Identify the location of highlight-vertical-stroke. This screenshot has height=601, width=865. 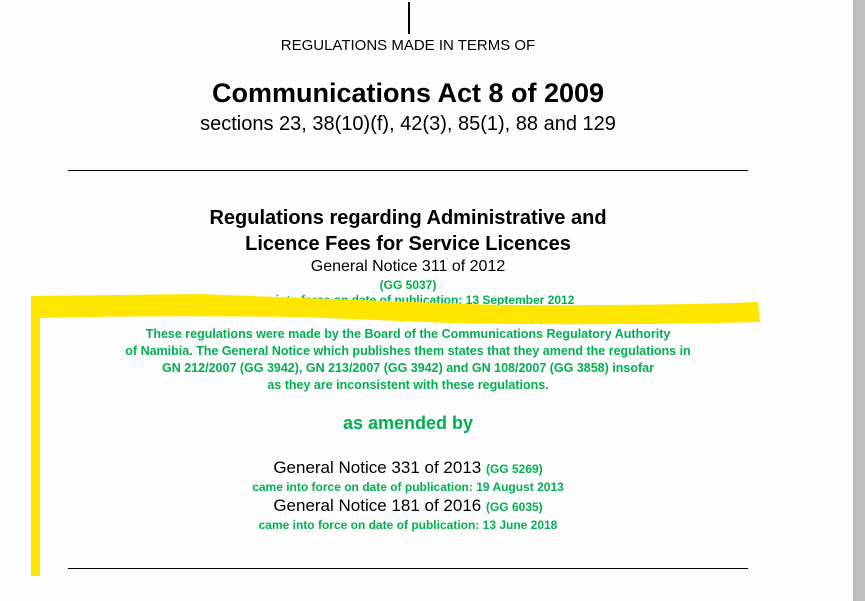
(35, 436).